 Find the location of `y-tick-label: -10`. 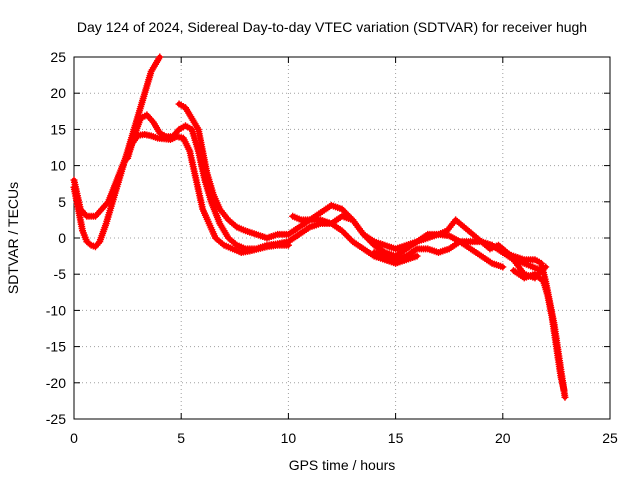

y-tick-label: -10 is located at coordinates (56, 310).